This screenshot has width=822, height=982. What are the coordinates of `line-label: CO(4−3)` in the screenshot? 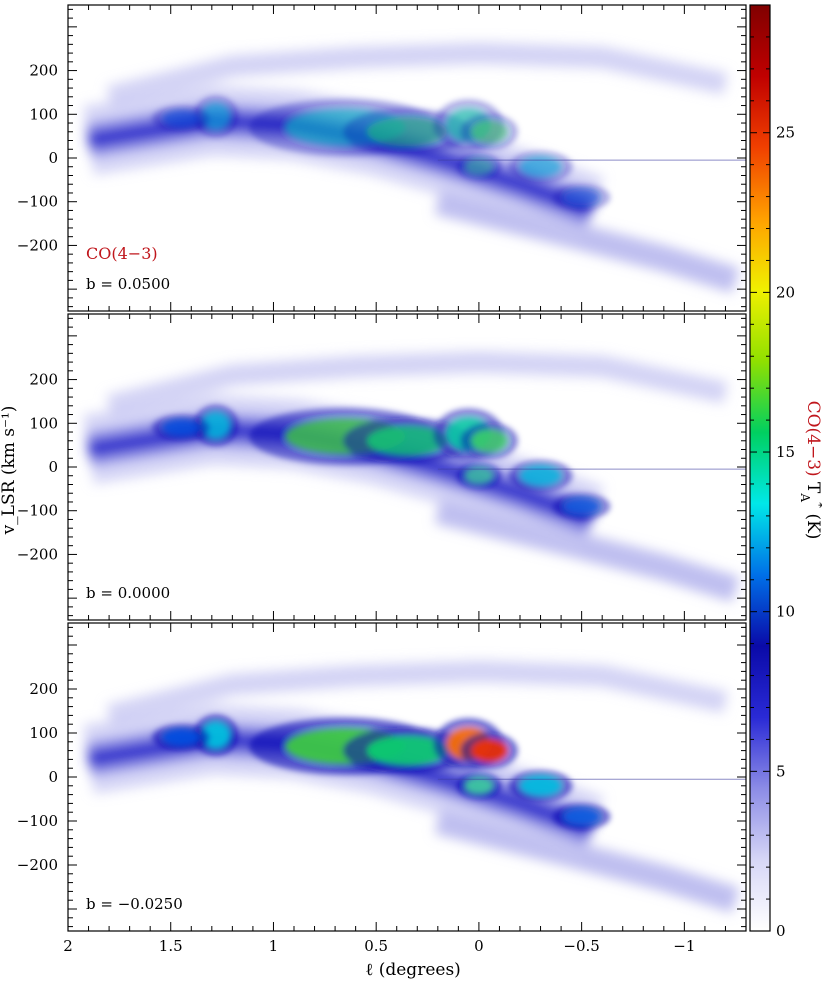 It's located at (122, 253).